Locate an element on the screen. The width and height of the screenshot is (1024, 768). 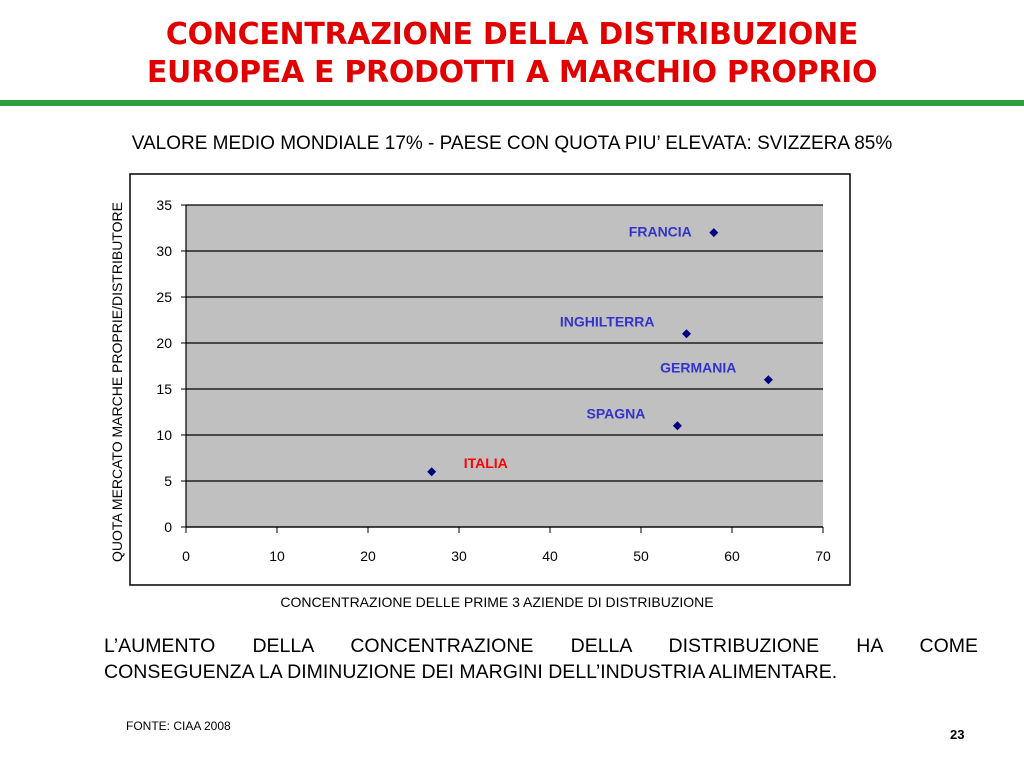
y-tick-label: 5 is located at coordinates (168, 481).